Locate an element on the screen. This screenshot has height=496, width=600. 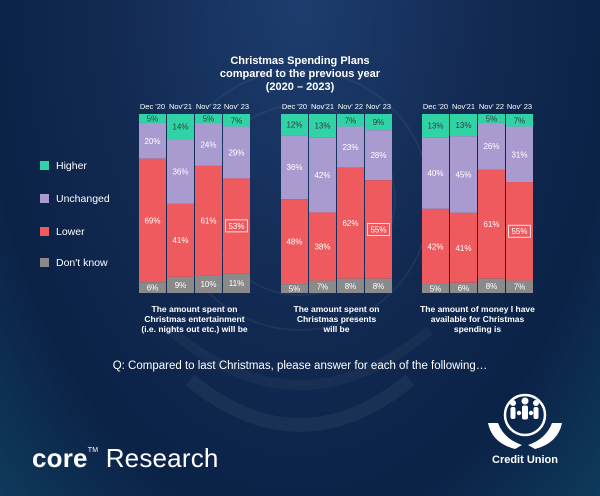
hands-family-icon is located at coordinates (525, 421).